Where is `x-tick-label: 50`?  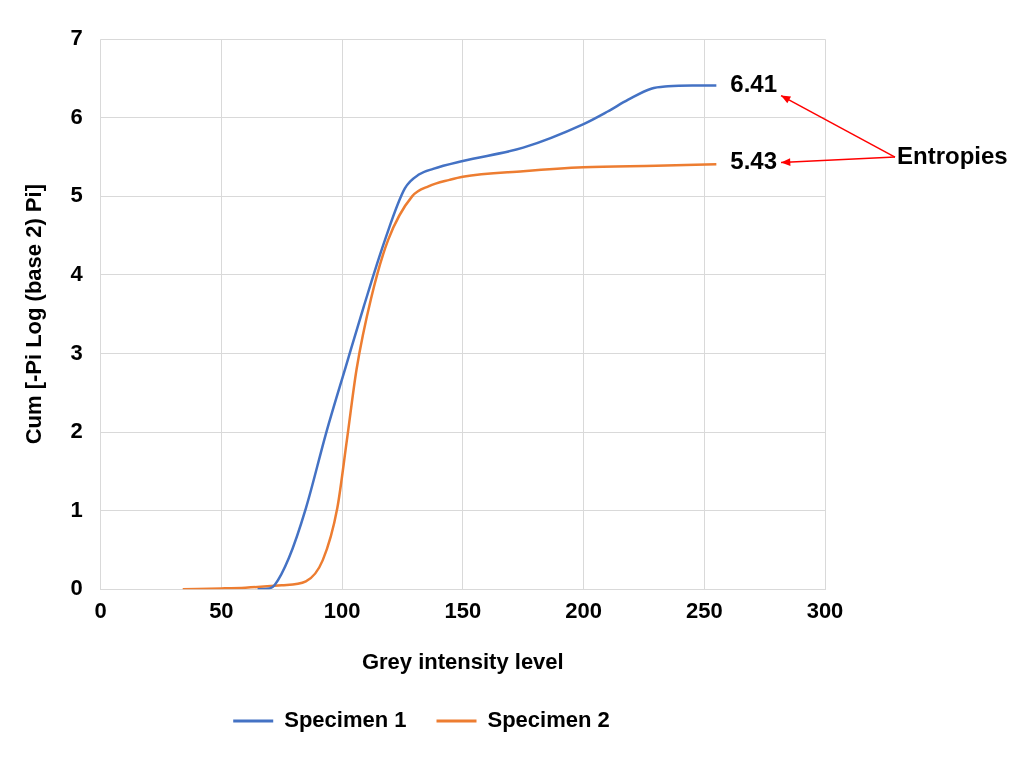 x-tick-label: 50 is located at coordinates (221, 611).